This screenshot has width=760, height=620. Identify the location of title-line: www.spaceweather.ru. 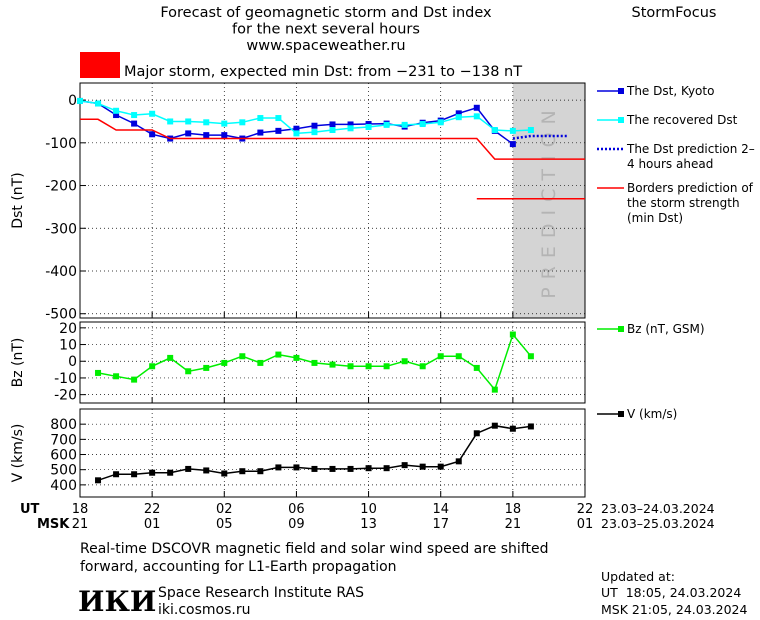
(325, 46).